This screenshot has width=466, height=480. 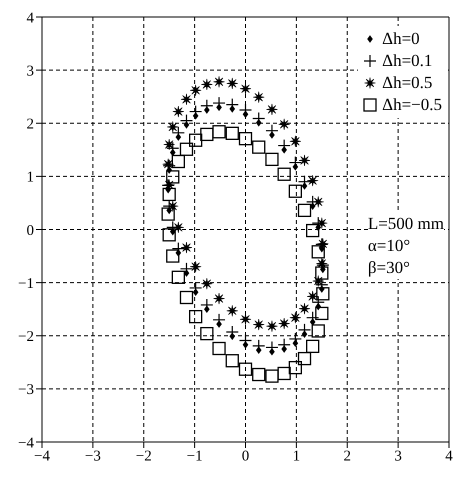 What do you see at coordinates (144, 456) in the screenshot?
I see `x-tick-label: −2` at bounding box center [144, 456].